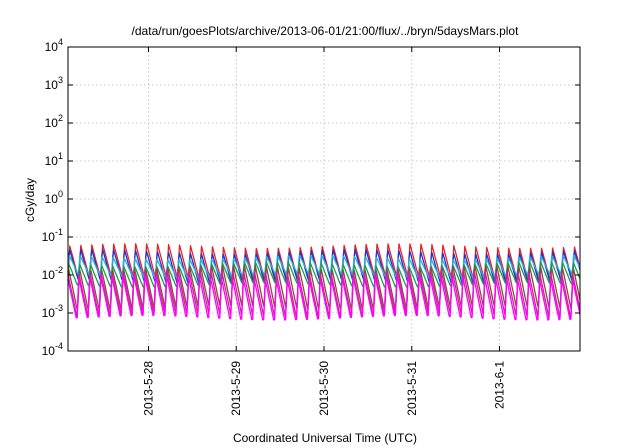  I want to click on y-tick-label: 10⁻², so click(52, 273).